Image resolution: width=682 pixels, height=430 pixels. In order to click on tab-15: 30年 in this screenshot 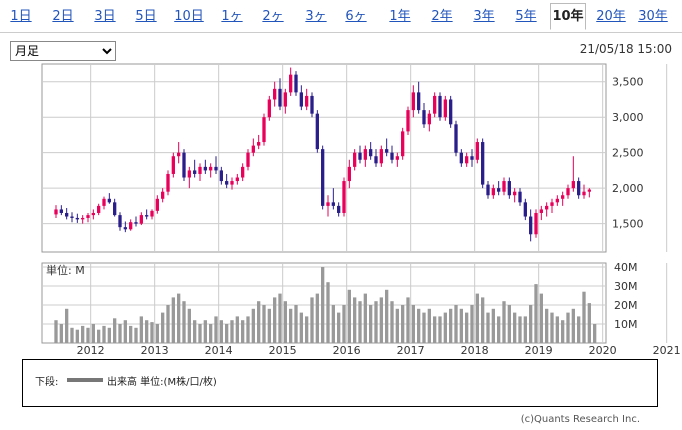, I will do `click(653, 16)`.